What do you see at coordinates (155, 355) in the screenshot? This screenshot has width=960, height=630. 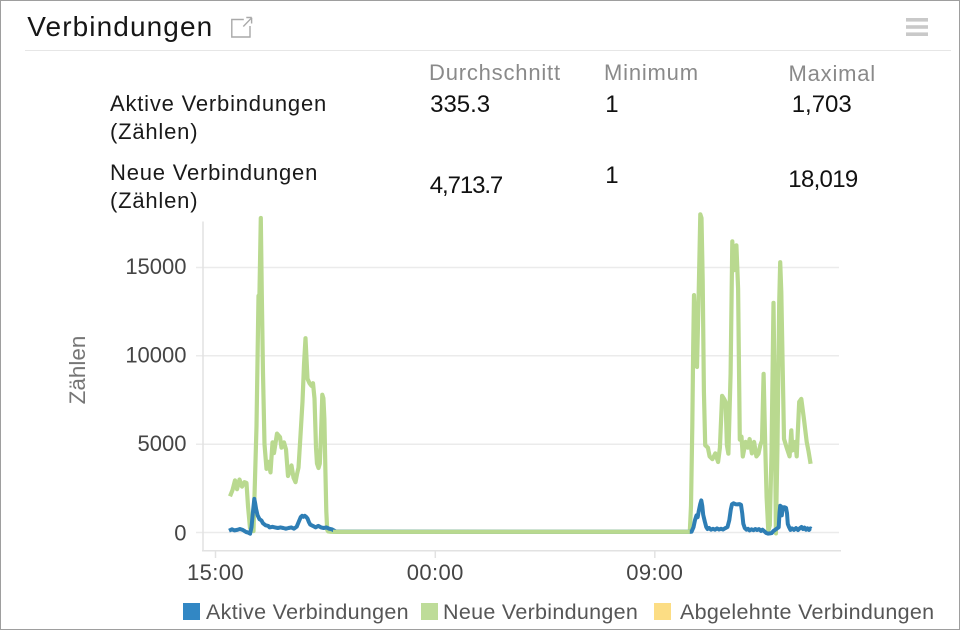 I see `svg-text: 10000` at bounding box center [155, 355].